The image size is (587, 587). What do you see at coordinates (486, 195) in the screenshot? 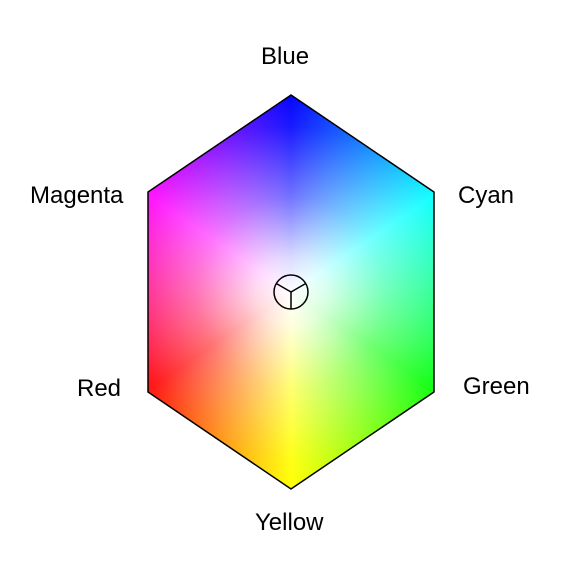
I see `vertex-label-cyan: Cyan` at bounding box center [486, 195].